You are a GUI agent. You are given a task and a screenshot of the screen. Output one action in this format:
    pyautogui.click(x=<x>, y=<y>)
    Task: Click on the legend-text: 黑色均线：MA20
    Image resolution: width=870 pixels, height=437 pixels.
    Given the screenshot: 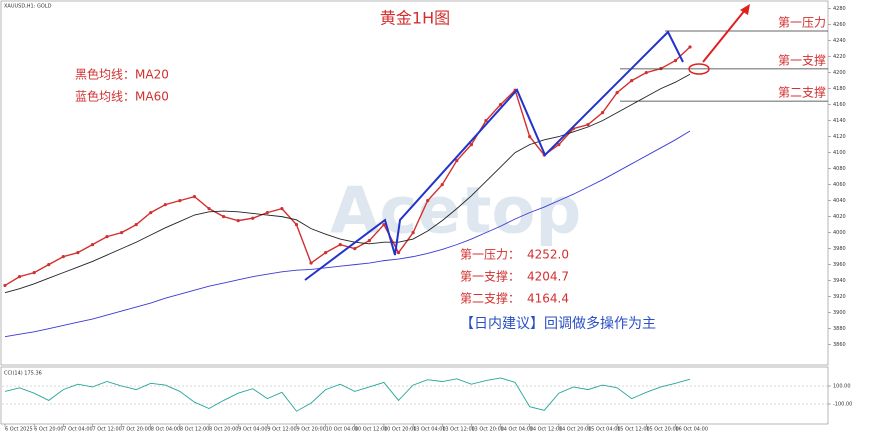 What is the action you would take?
    pyautogui.click(x=122, y=75)
    